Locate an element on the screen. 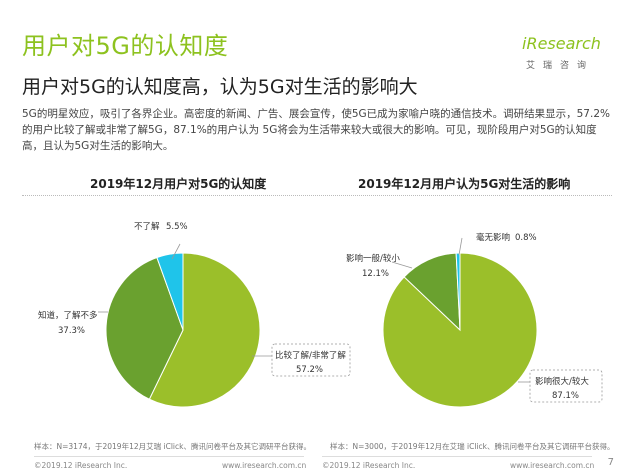  slice-label-know-well: 比较了解/非常了解 is located at coordinates (310, 355).